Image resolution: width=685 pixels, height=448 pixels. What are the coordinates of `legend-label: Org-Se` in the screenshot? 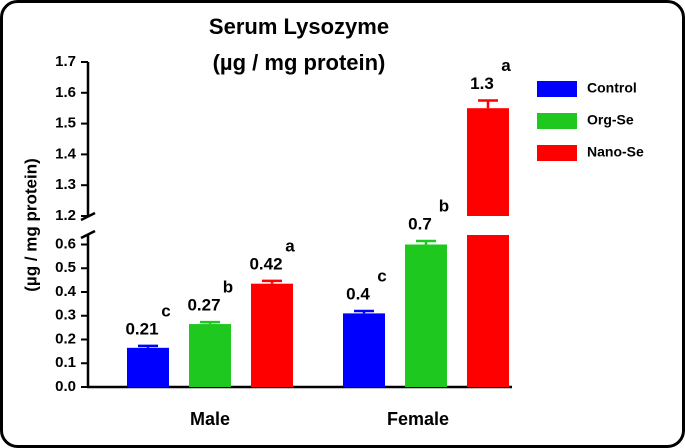 It's located at (610, 120).